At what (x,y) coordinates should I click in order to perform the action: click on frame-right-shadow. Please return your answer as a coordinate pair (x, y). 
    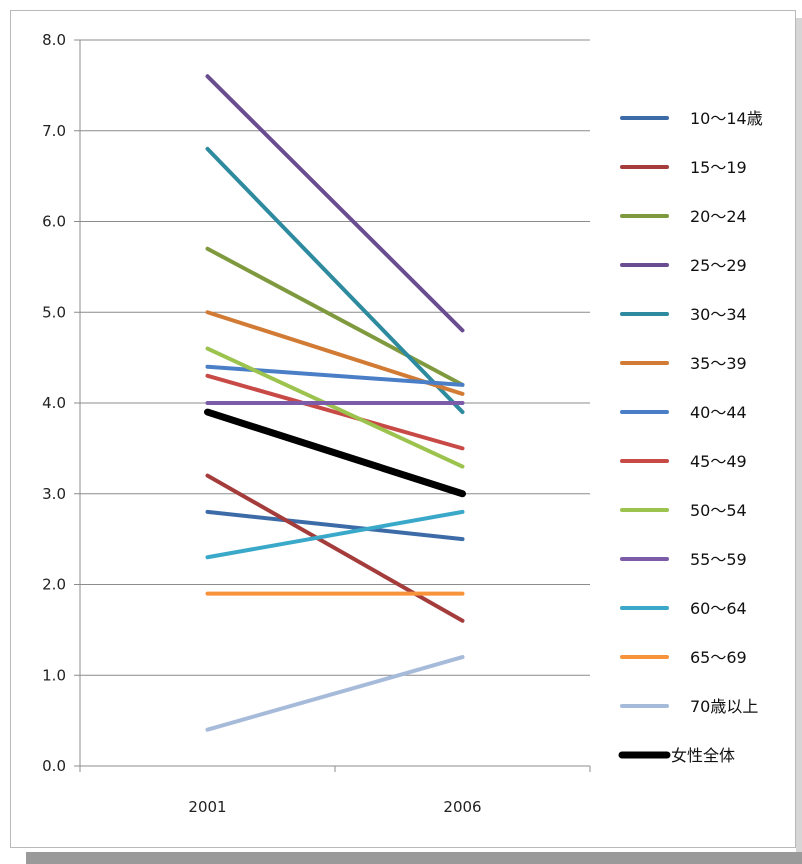
    Looking at the image, I should click on (799, 441).